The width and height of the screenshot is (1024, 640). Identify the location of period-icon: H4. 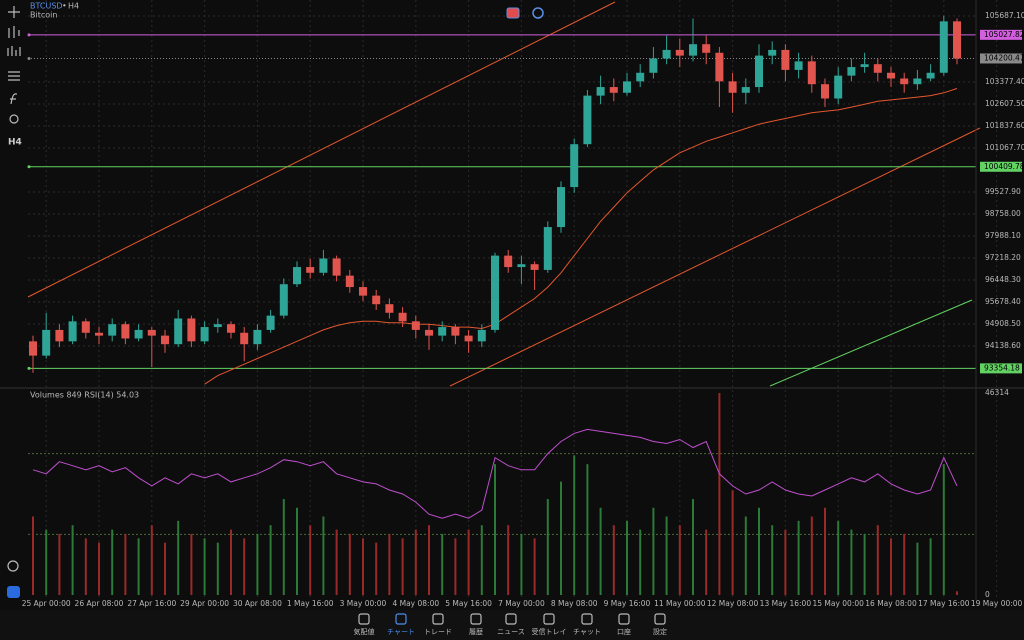
(15, 143).